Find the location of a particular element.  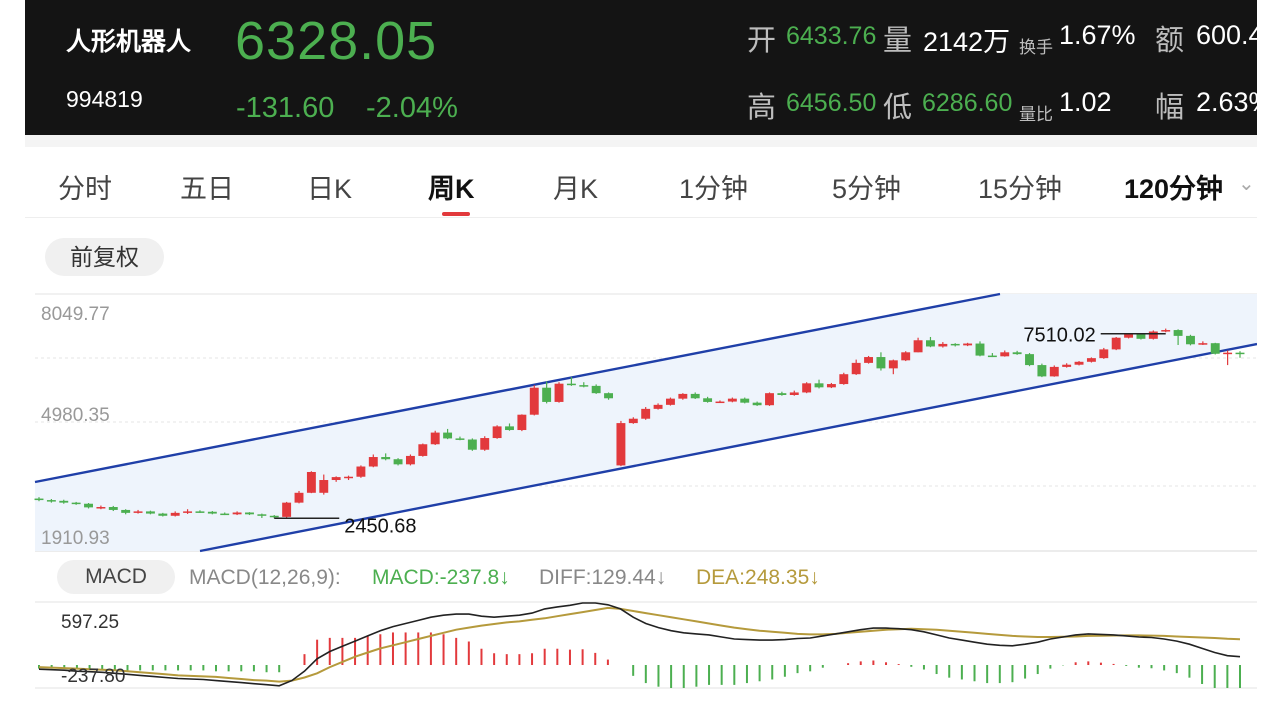

tab-monthly-k: 月K is located at coordinates (576, 189).